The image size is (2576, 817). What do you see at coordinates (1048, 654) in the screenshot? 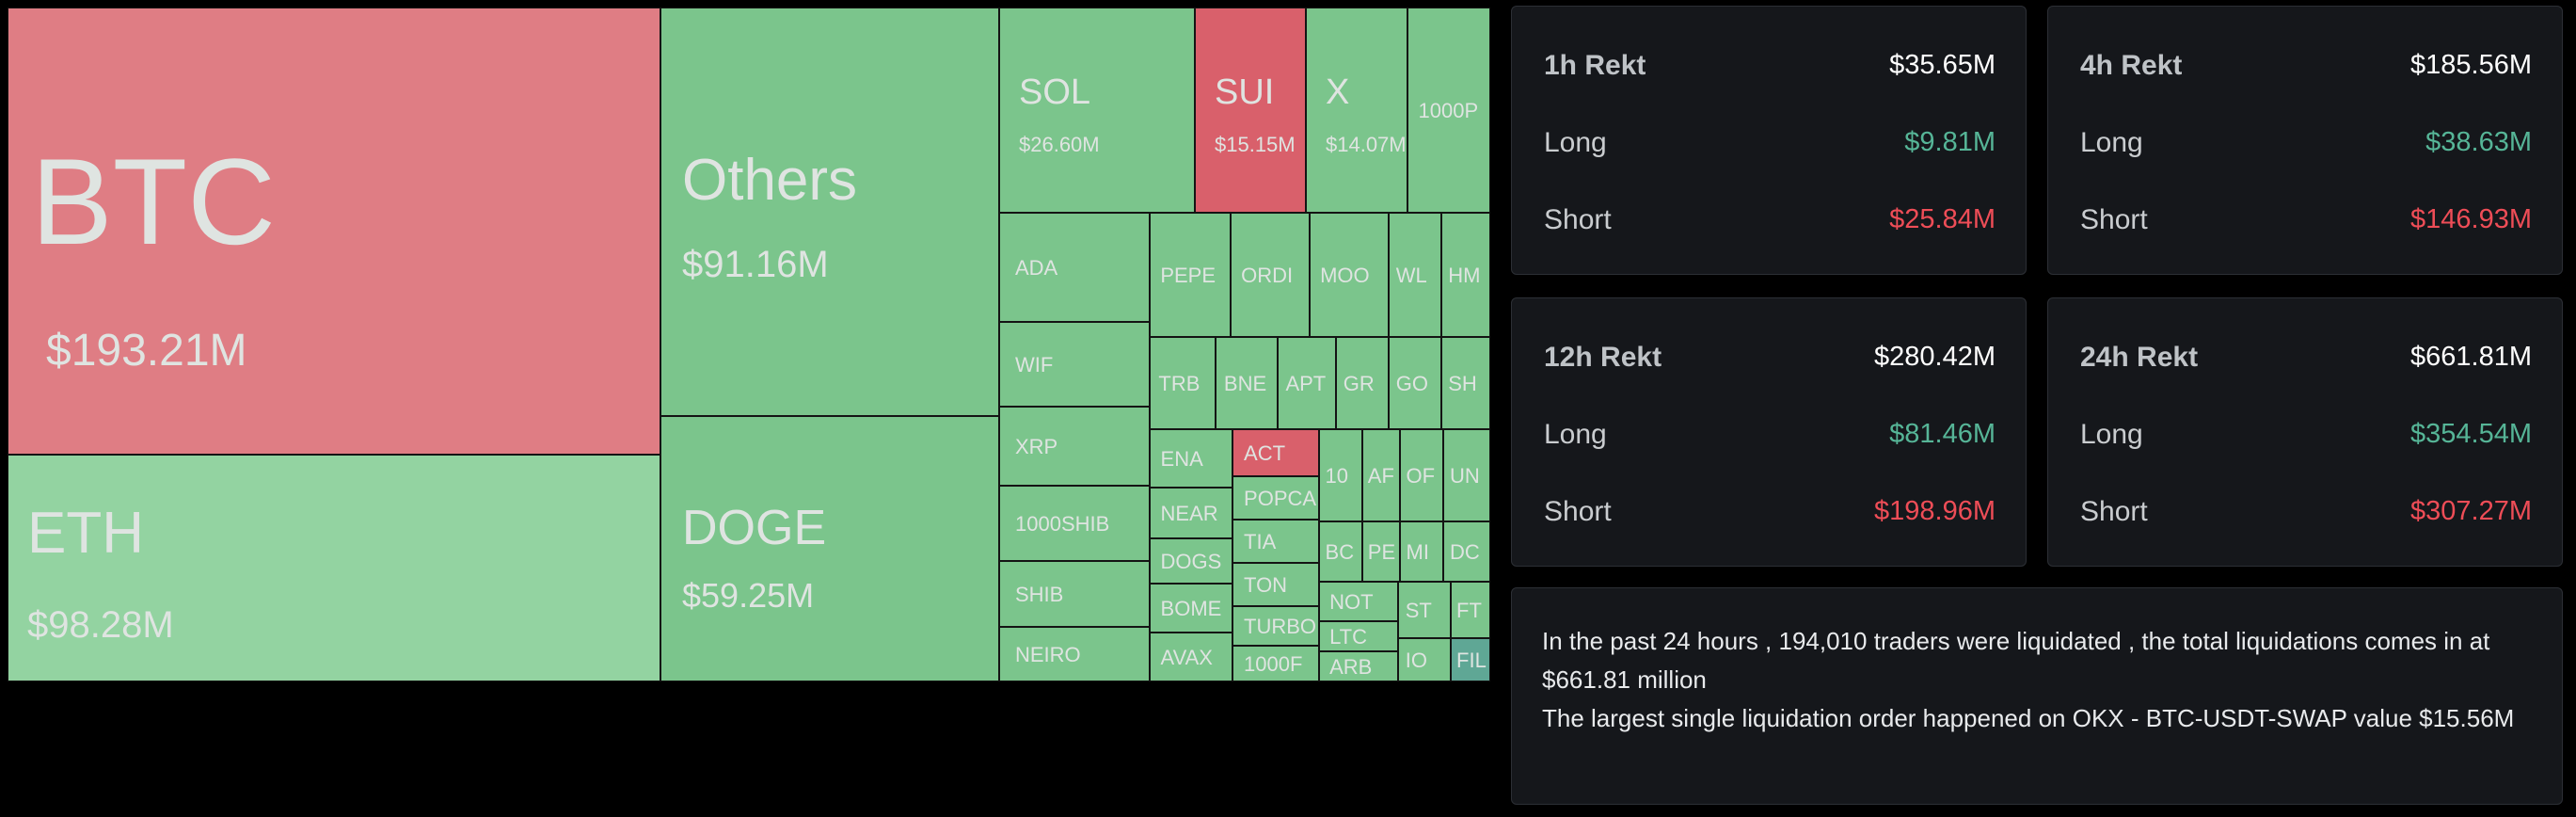
I see `tile-symbol: NEIRO` at bounding box center [1048, 654].